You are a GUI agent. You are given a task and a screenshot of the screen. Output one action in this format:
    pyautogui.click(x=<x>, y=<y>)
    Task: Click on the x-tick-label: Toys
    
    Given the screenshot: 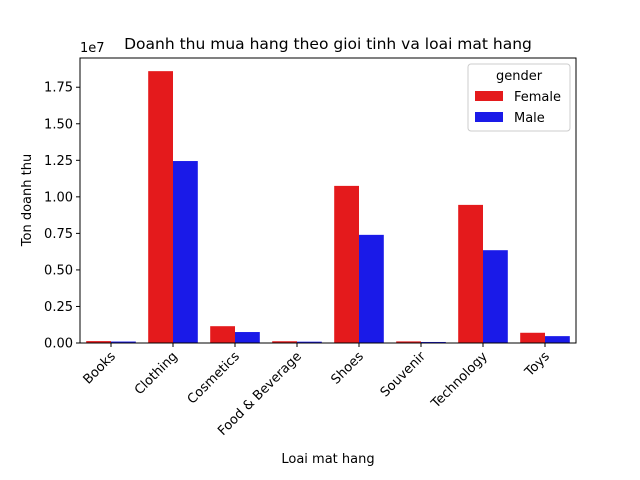 What is the action you would take?
    pyautogui.click(x=537, y=364)
    